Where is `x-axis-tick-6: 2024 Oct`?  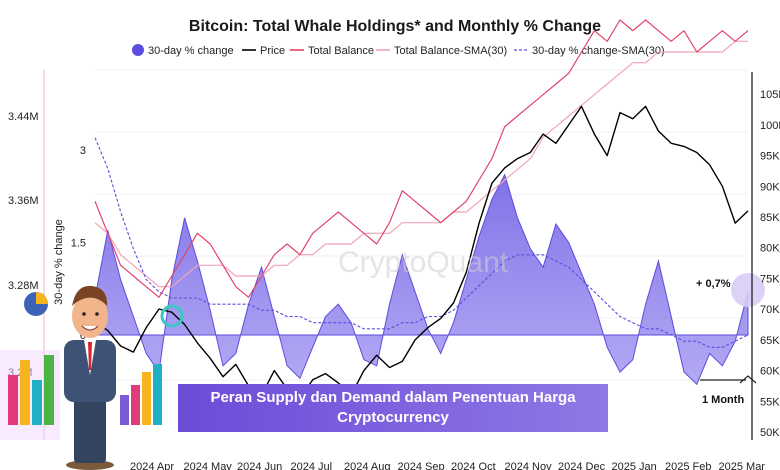
x-axis-tick-6: 2024 Oct is located at coordinates (473, 465).